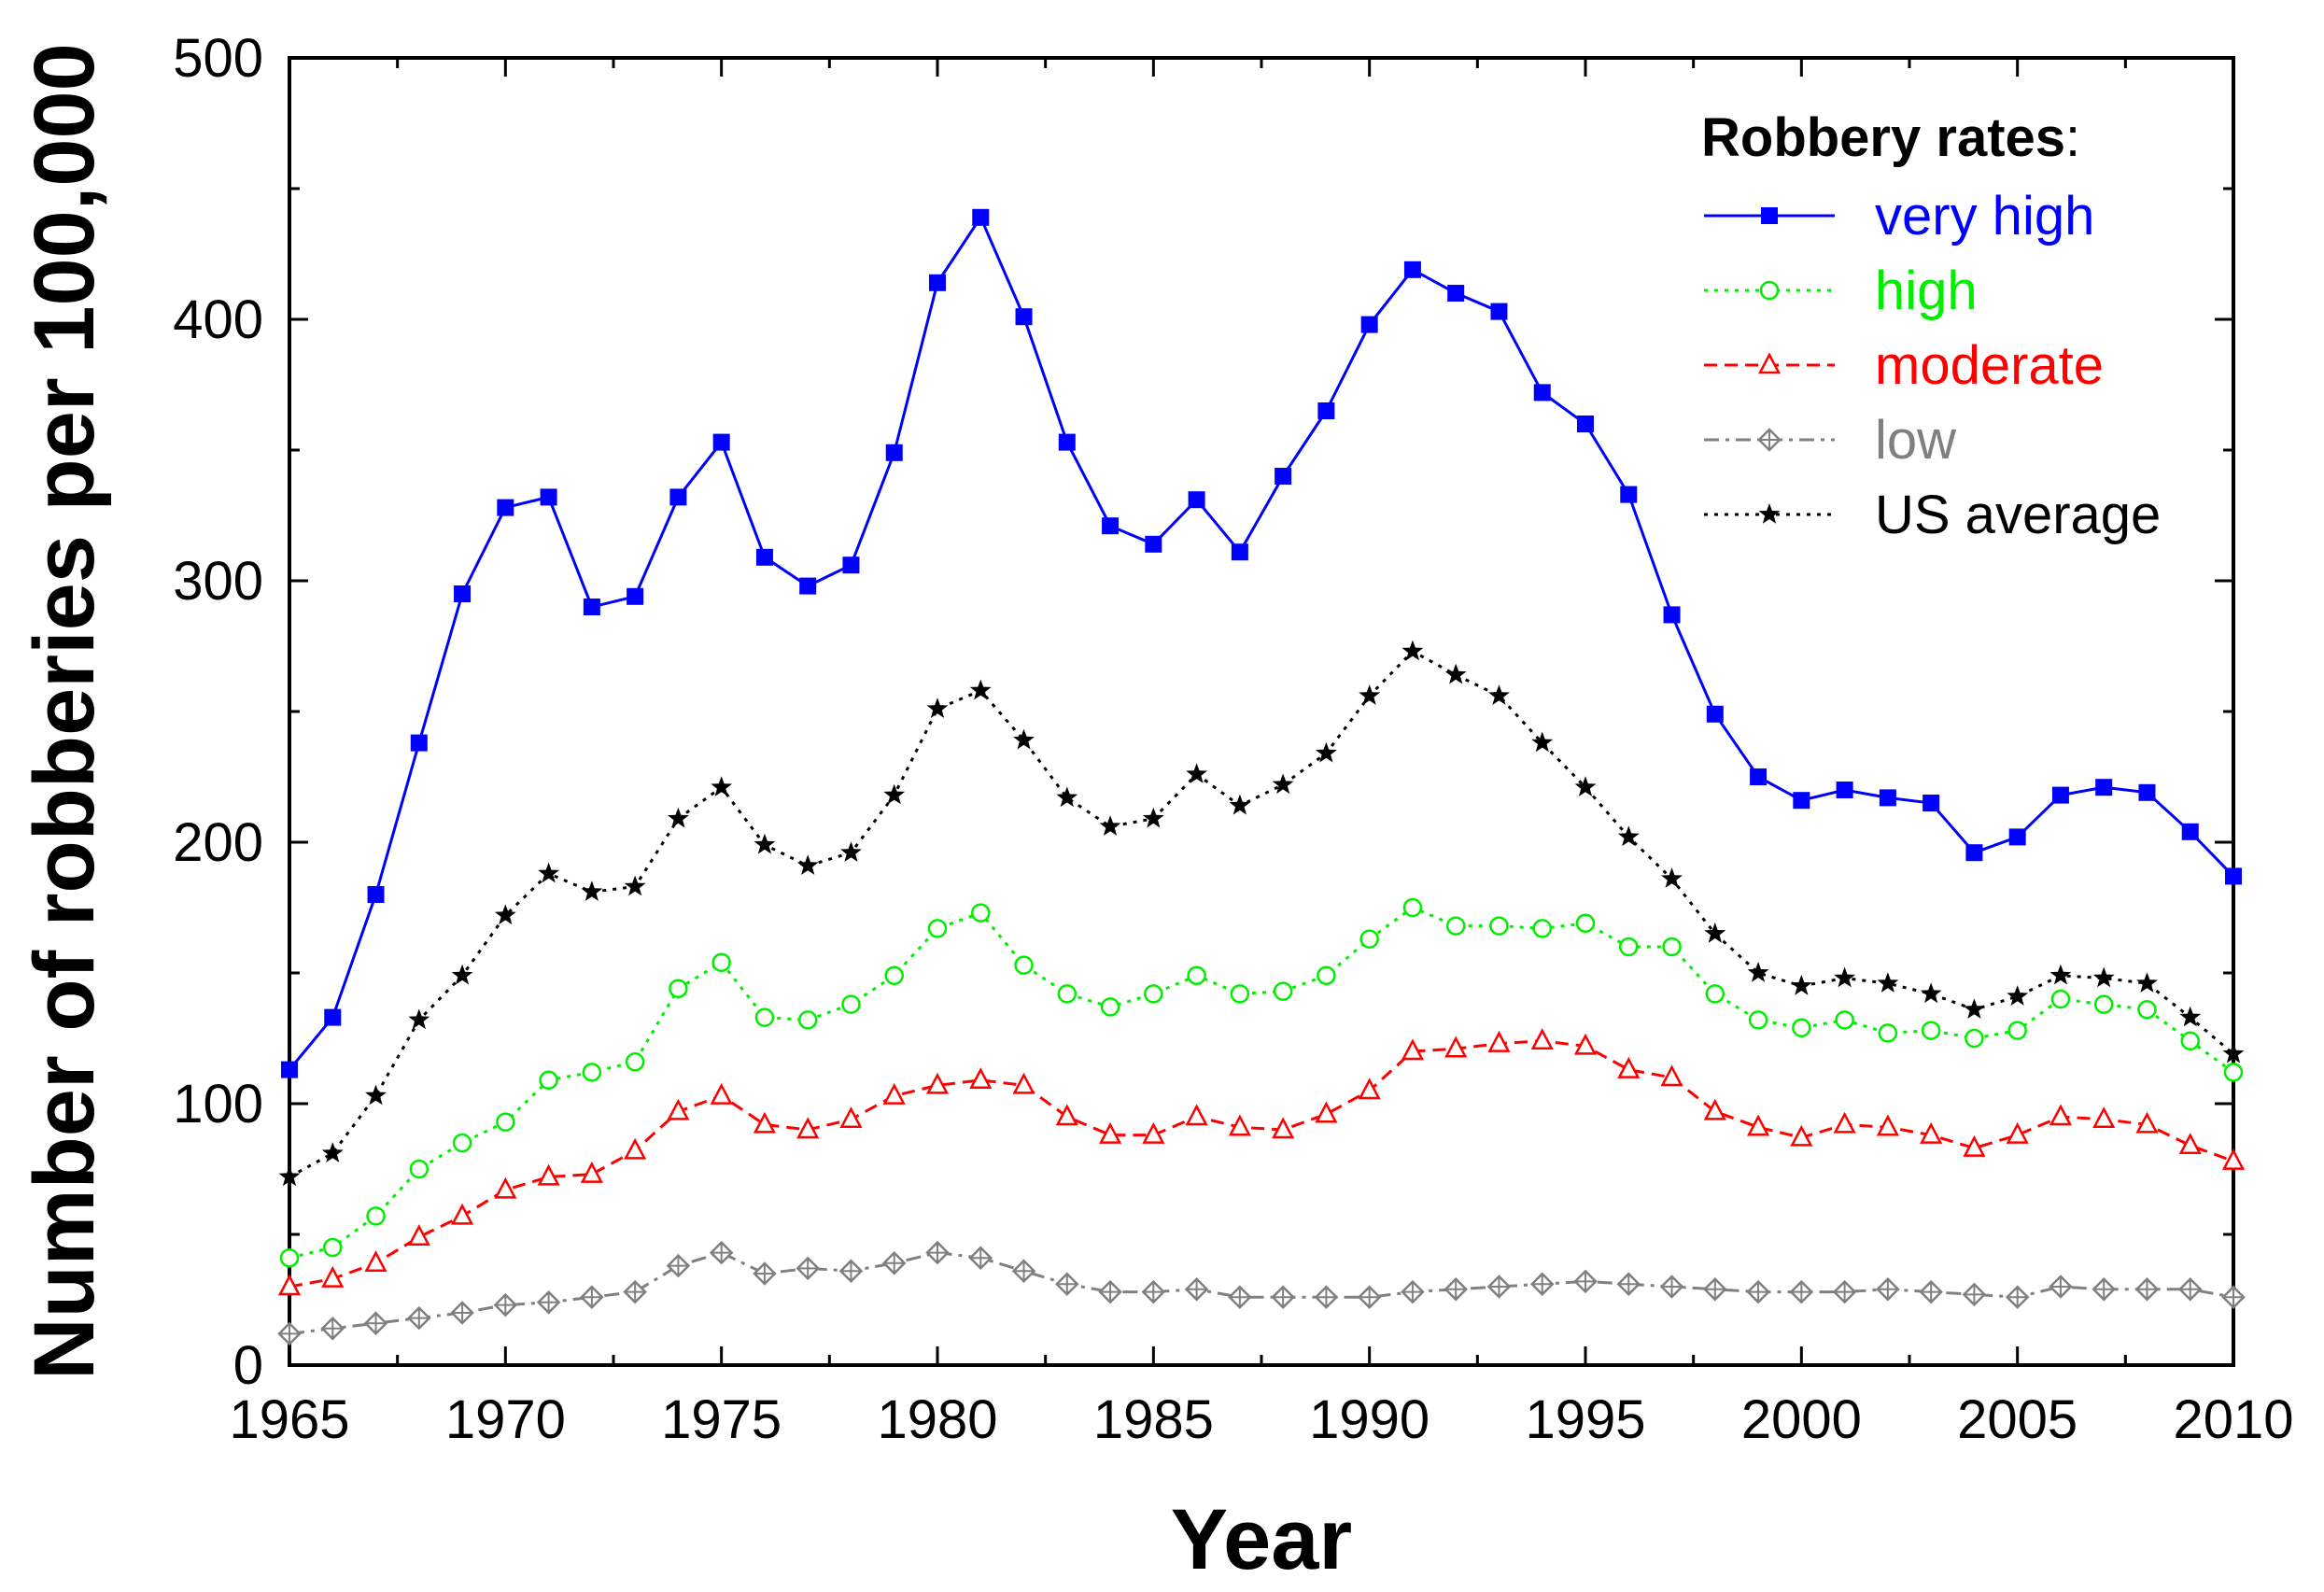 The width and height of the screenshot is (2324, 1592). Describe the element at coordinates (289, 1420) in the screenshot. I see `x-tick-label: 1965` at that location.